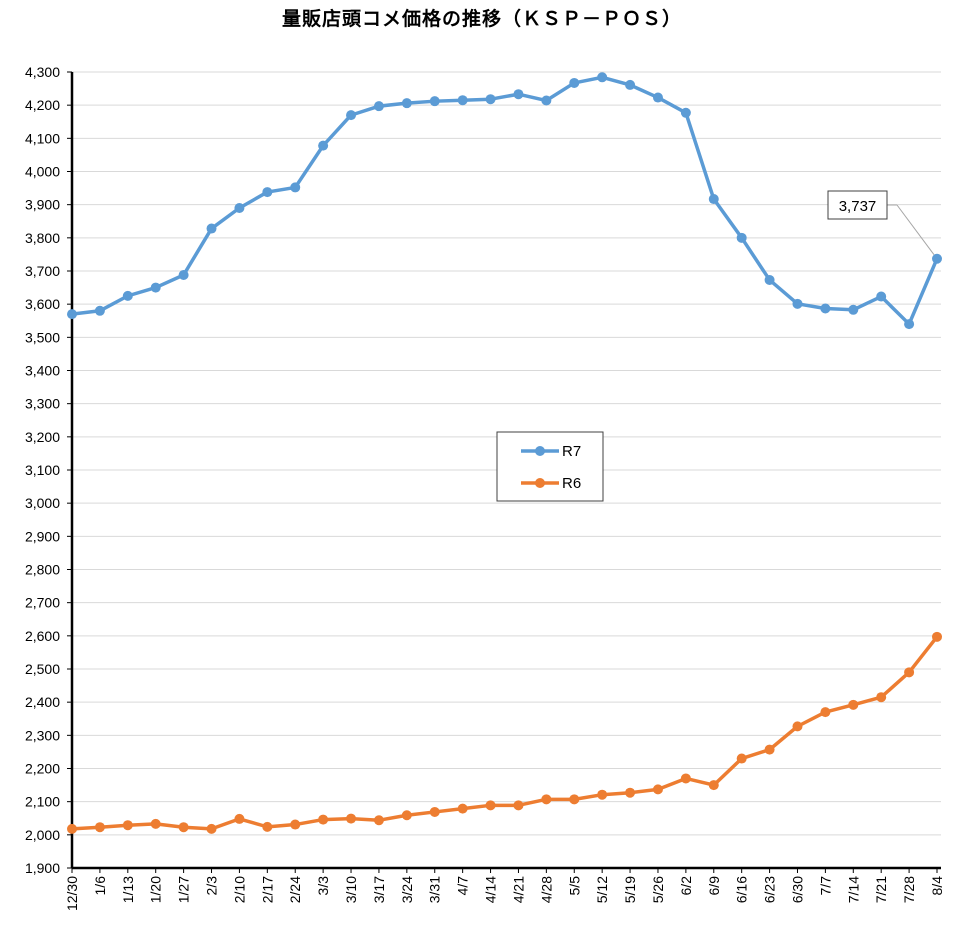 The image size is (964, 948). Describe the element at coordinates (742, 889) in the screenshot. I see `x-tick-label: 6/16` at that location.